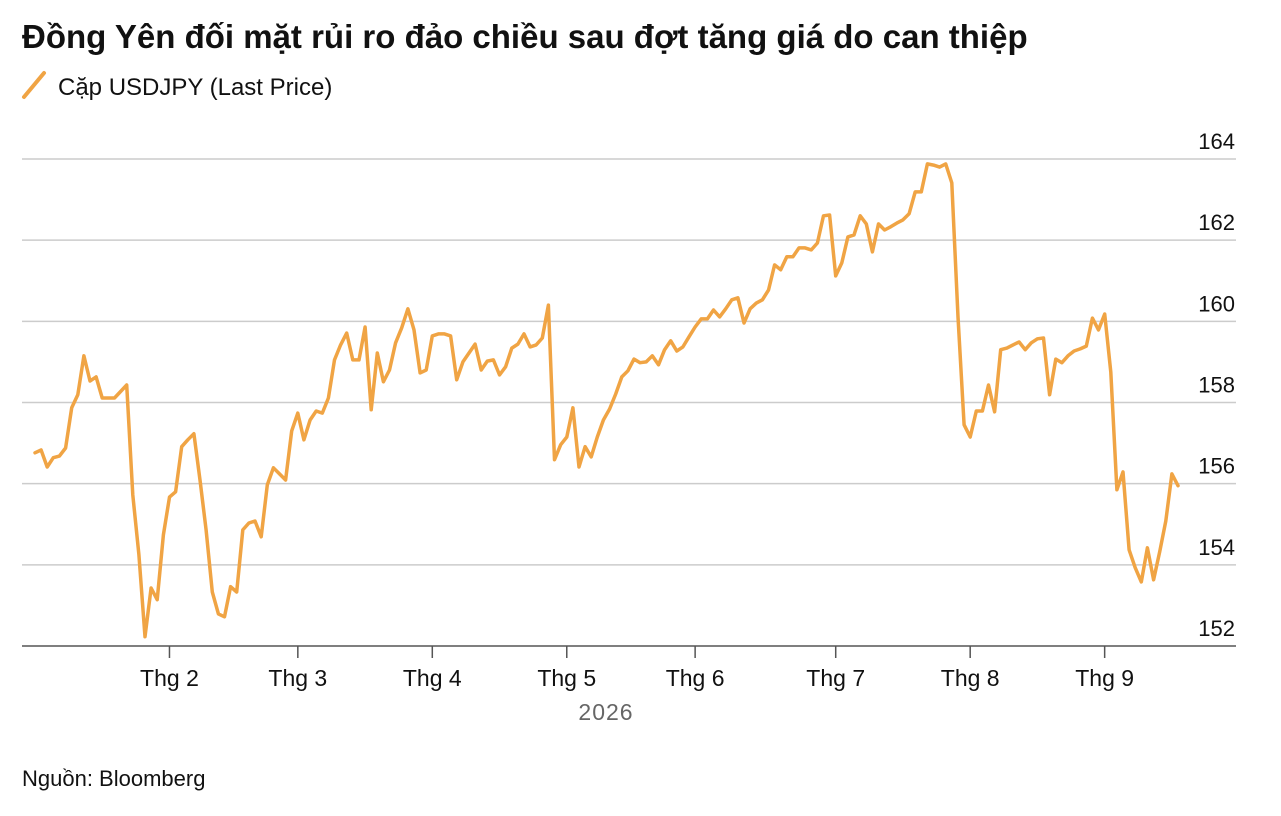 The image size is (1281, 816). I want to click on x-tick-label: Thg 4, so click(432, 678).